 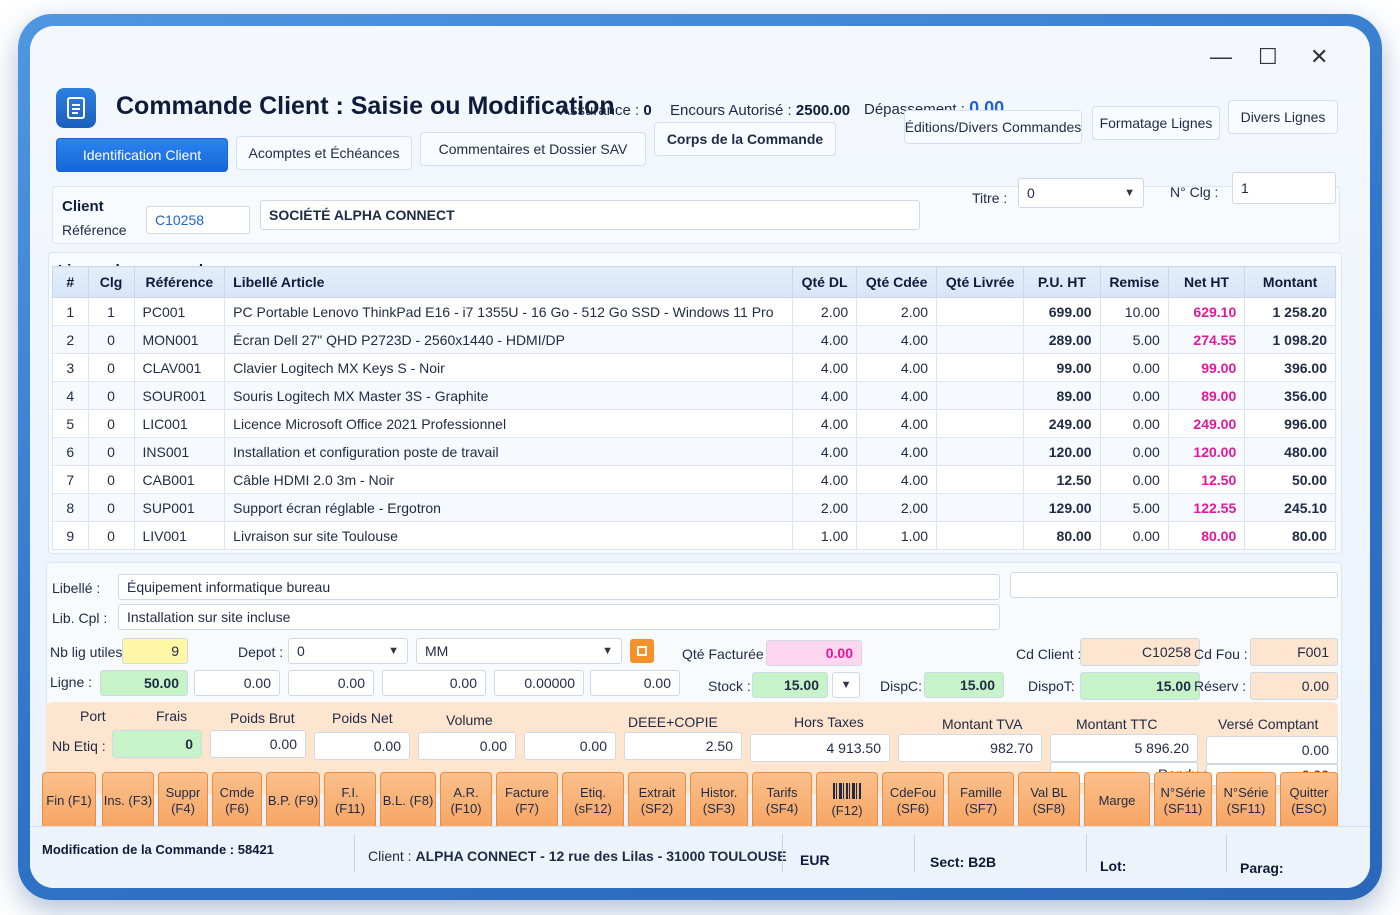 What do you see at coordinates (144, 683) in the screenshot?
I see `ligne-field: 50.00` at bounding box center [144, 683].